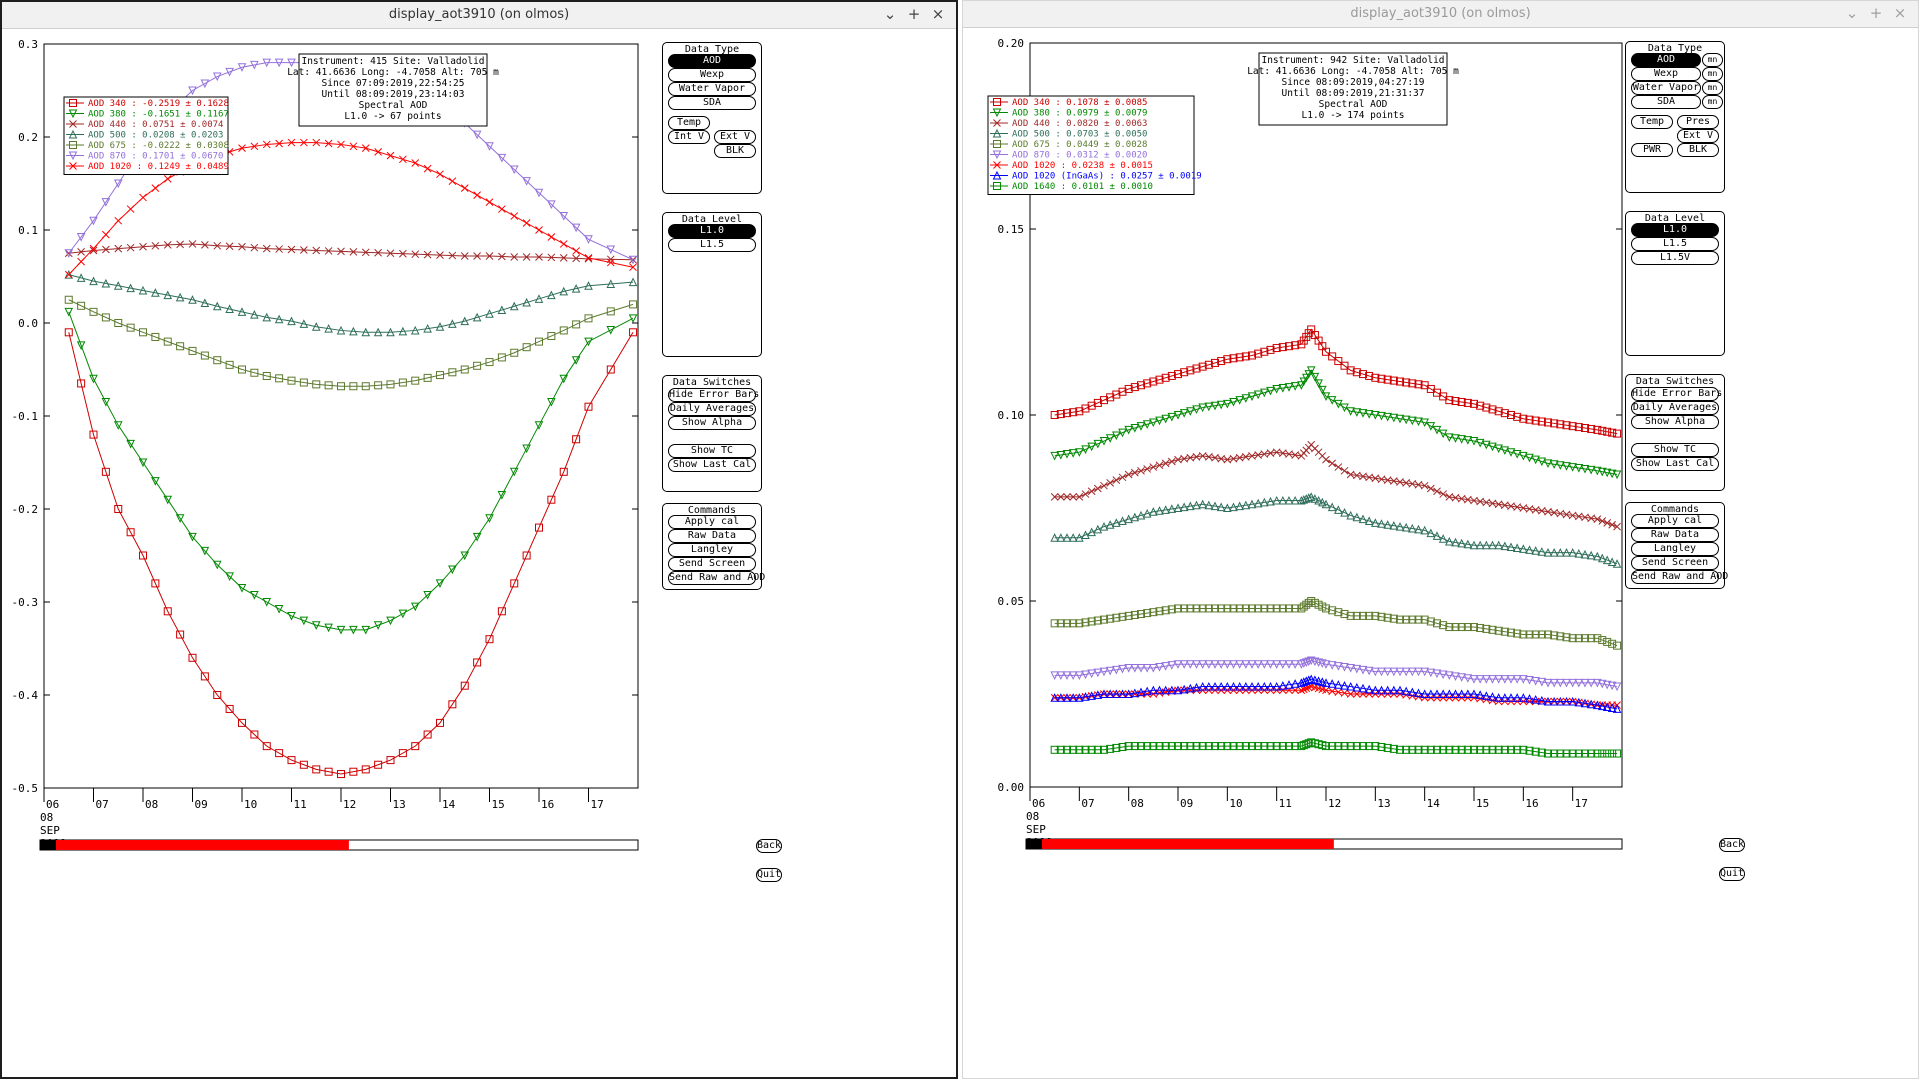 The height and width of the screenshot is (1079, 1919). Describe the element at coordinates (1698, 122) in the screenshot. I see `pres-button: Pres` at that location.